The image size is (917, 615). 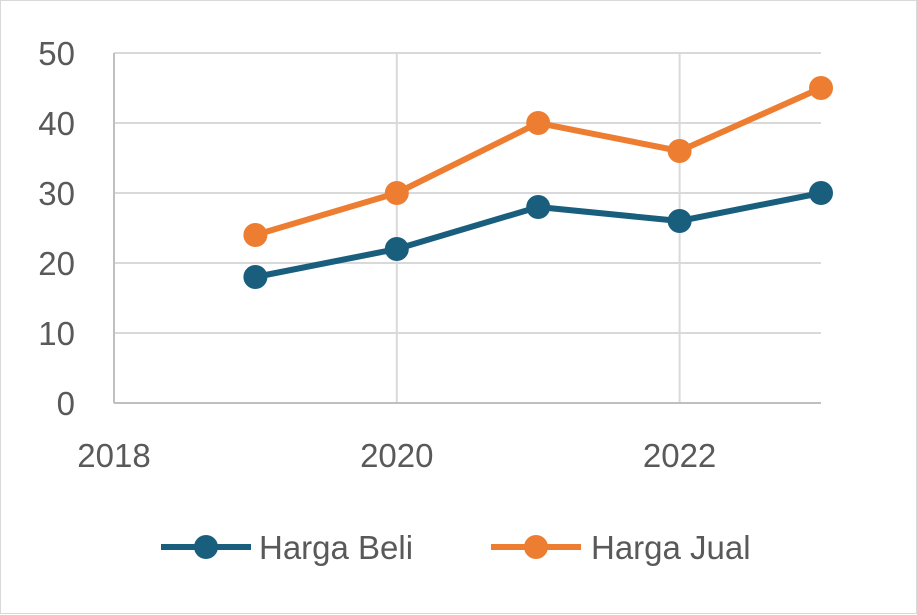 What do you see at coordinates (671, 547) in the screenshot?
I see `legend-label: Harga Jual` at bounding box center [671, 547].